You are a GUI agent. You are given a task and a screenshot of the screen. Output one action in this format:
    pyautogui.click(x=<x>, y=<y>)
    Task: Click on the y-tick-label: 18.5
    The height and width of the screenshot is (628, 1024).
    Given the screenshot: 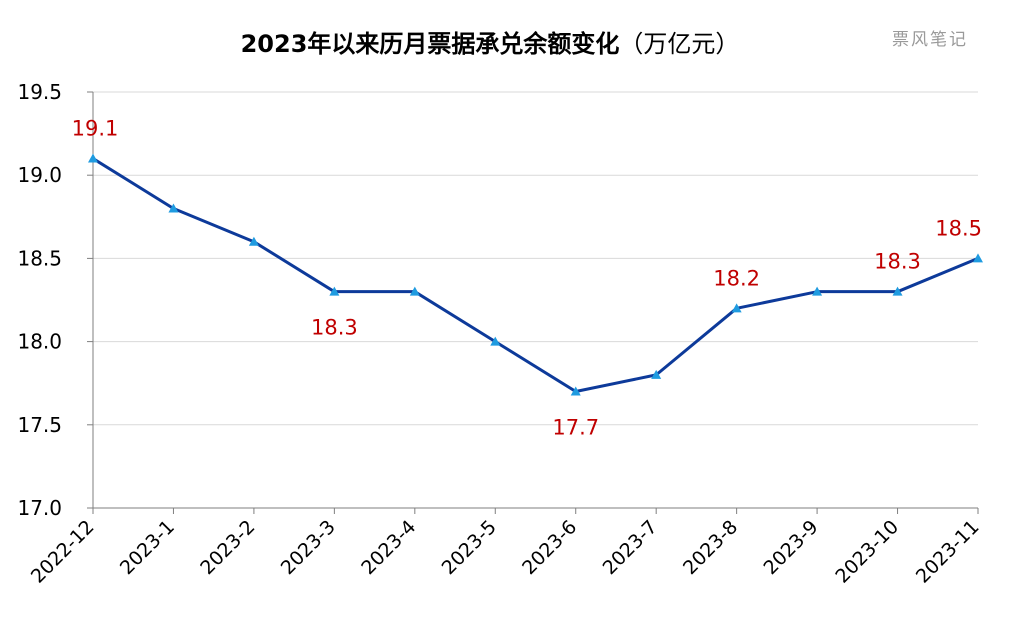 What is the action you would take?
    pyautogui.click(x=39, y=258)
    